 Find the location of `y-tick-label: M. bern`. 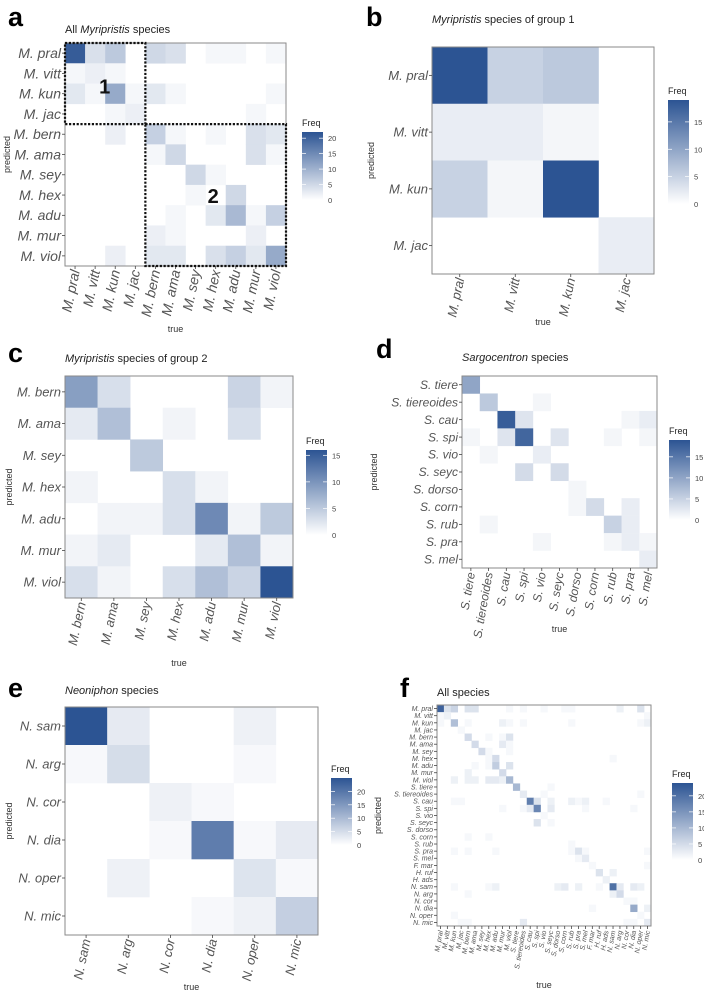

y-tick-label: M. bern is located at coordinates (421, 738).